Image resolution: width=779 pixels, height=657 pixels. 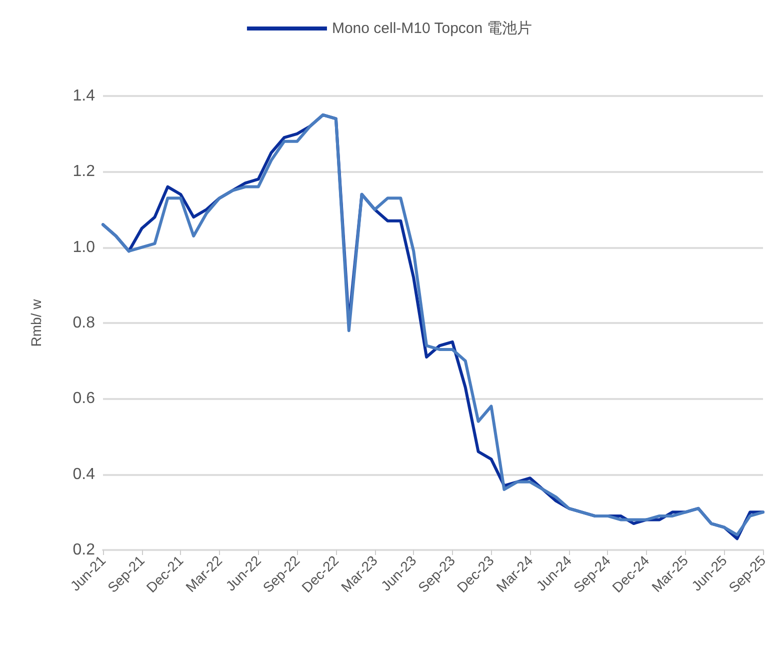 What do you see at coordinates (84, 171) in the screenshot?
I see `y-tick-label: 1.2` at bounding box center [84, 171].